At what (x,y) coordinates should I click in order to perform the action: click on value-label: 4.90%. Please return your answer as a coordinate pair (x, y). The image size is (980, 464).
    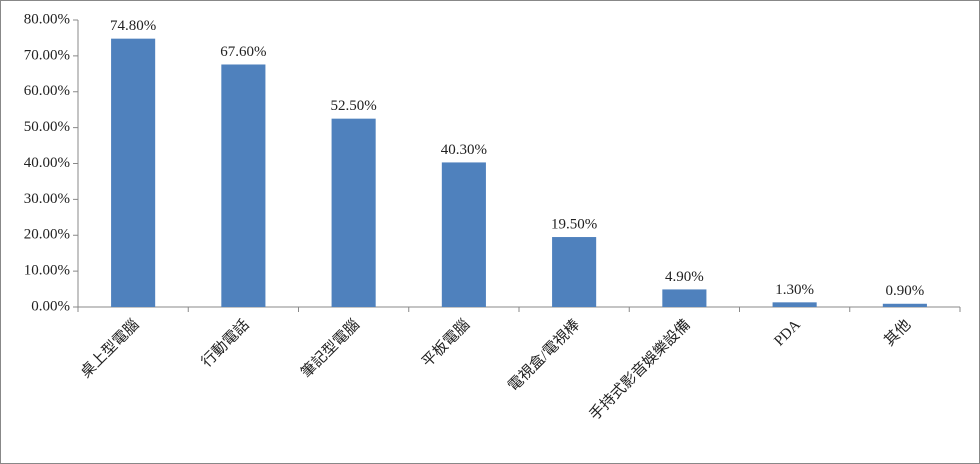
    Looking at the image, I should click on (684, 277).